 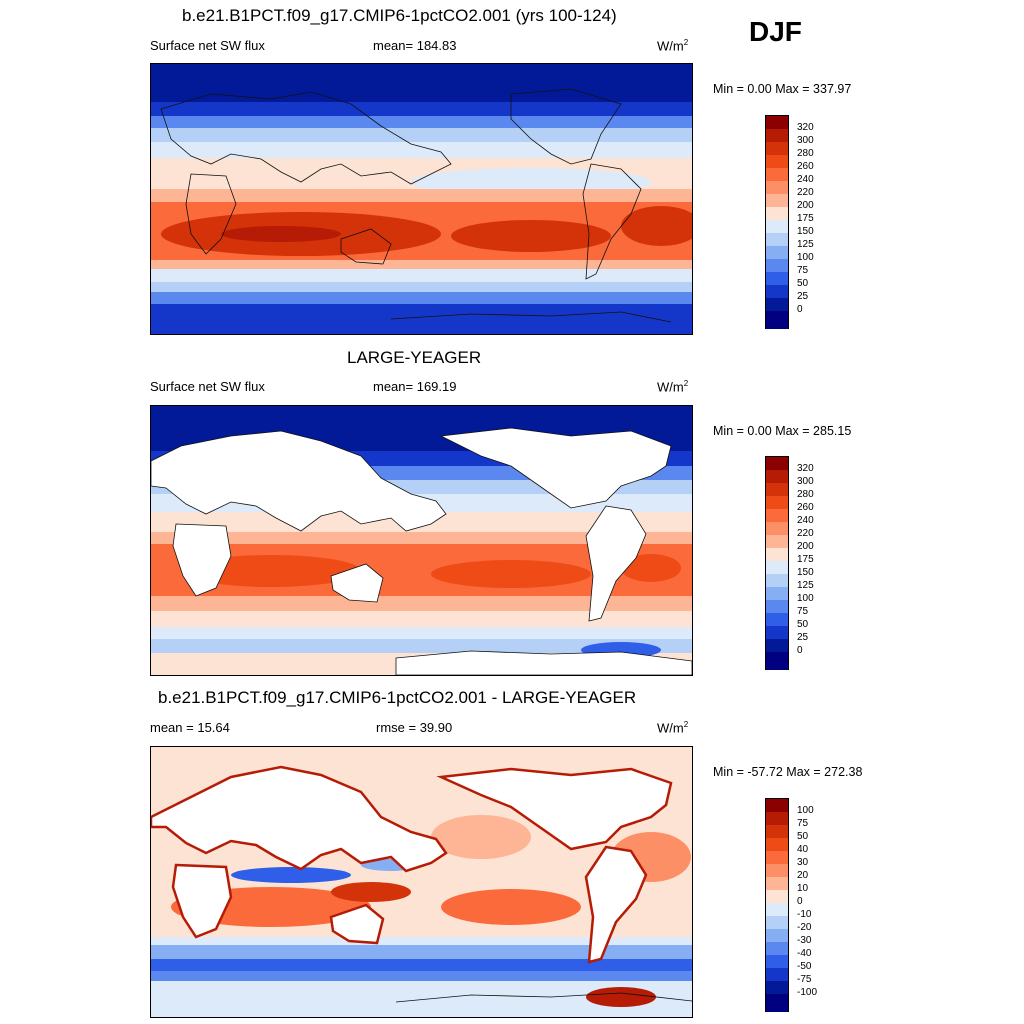 What do you see at coordinates (415, 45) in the screenshot?
I see `panel-1-mean: mean= 184.83` at bounding box center [415, 45].